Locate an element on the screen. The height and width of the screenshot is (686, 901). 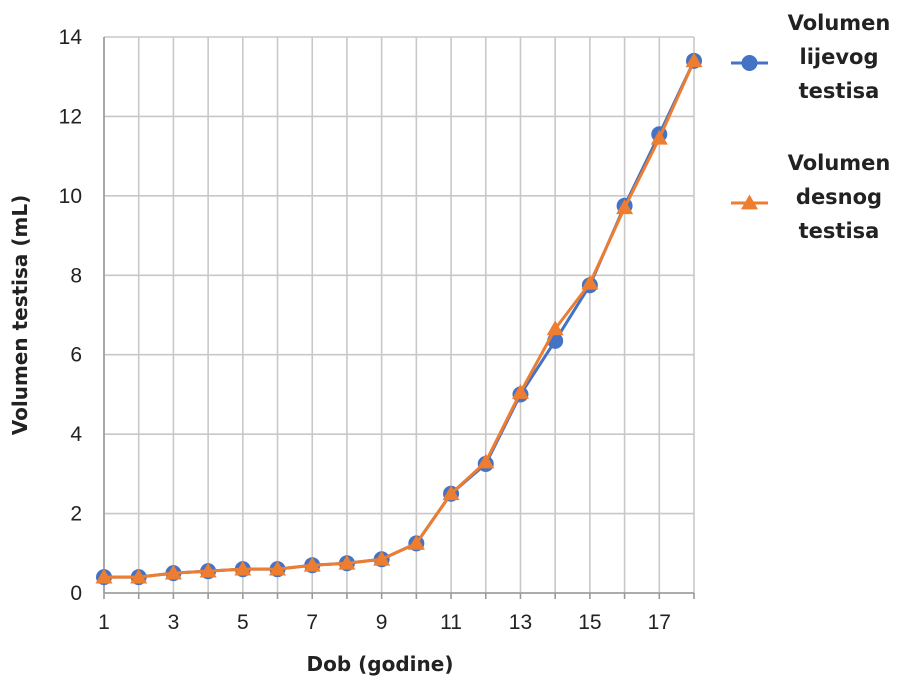
legend-label-line: desnog is located at coordinates (839, 197).